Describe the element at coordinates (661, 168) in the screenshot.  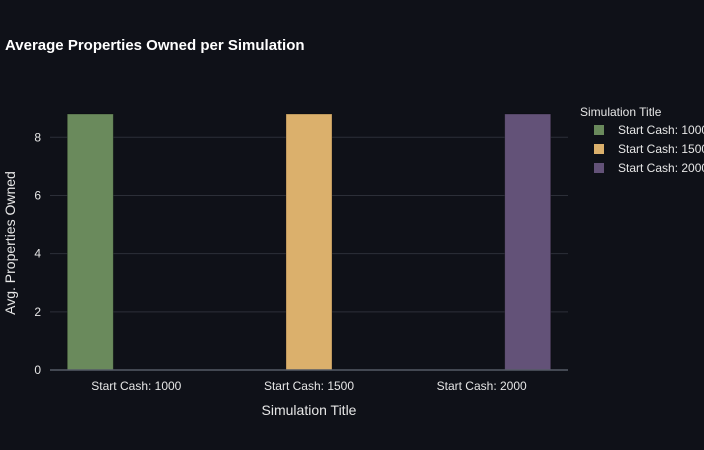
I see `legend-label: Start Cash: 2000` at that location.